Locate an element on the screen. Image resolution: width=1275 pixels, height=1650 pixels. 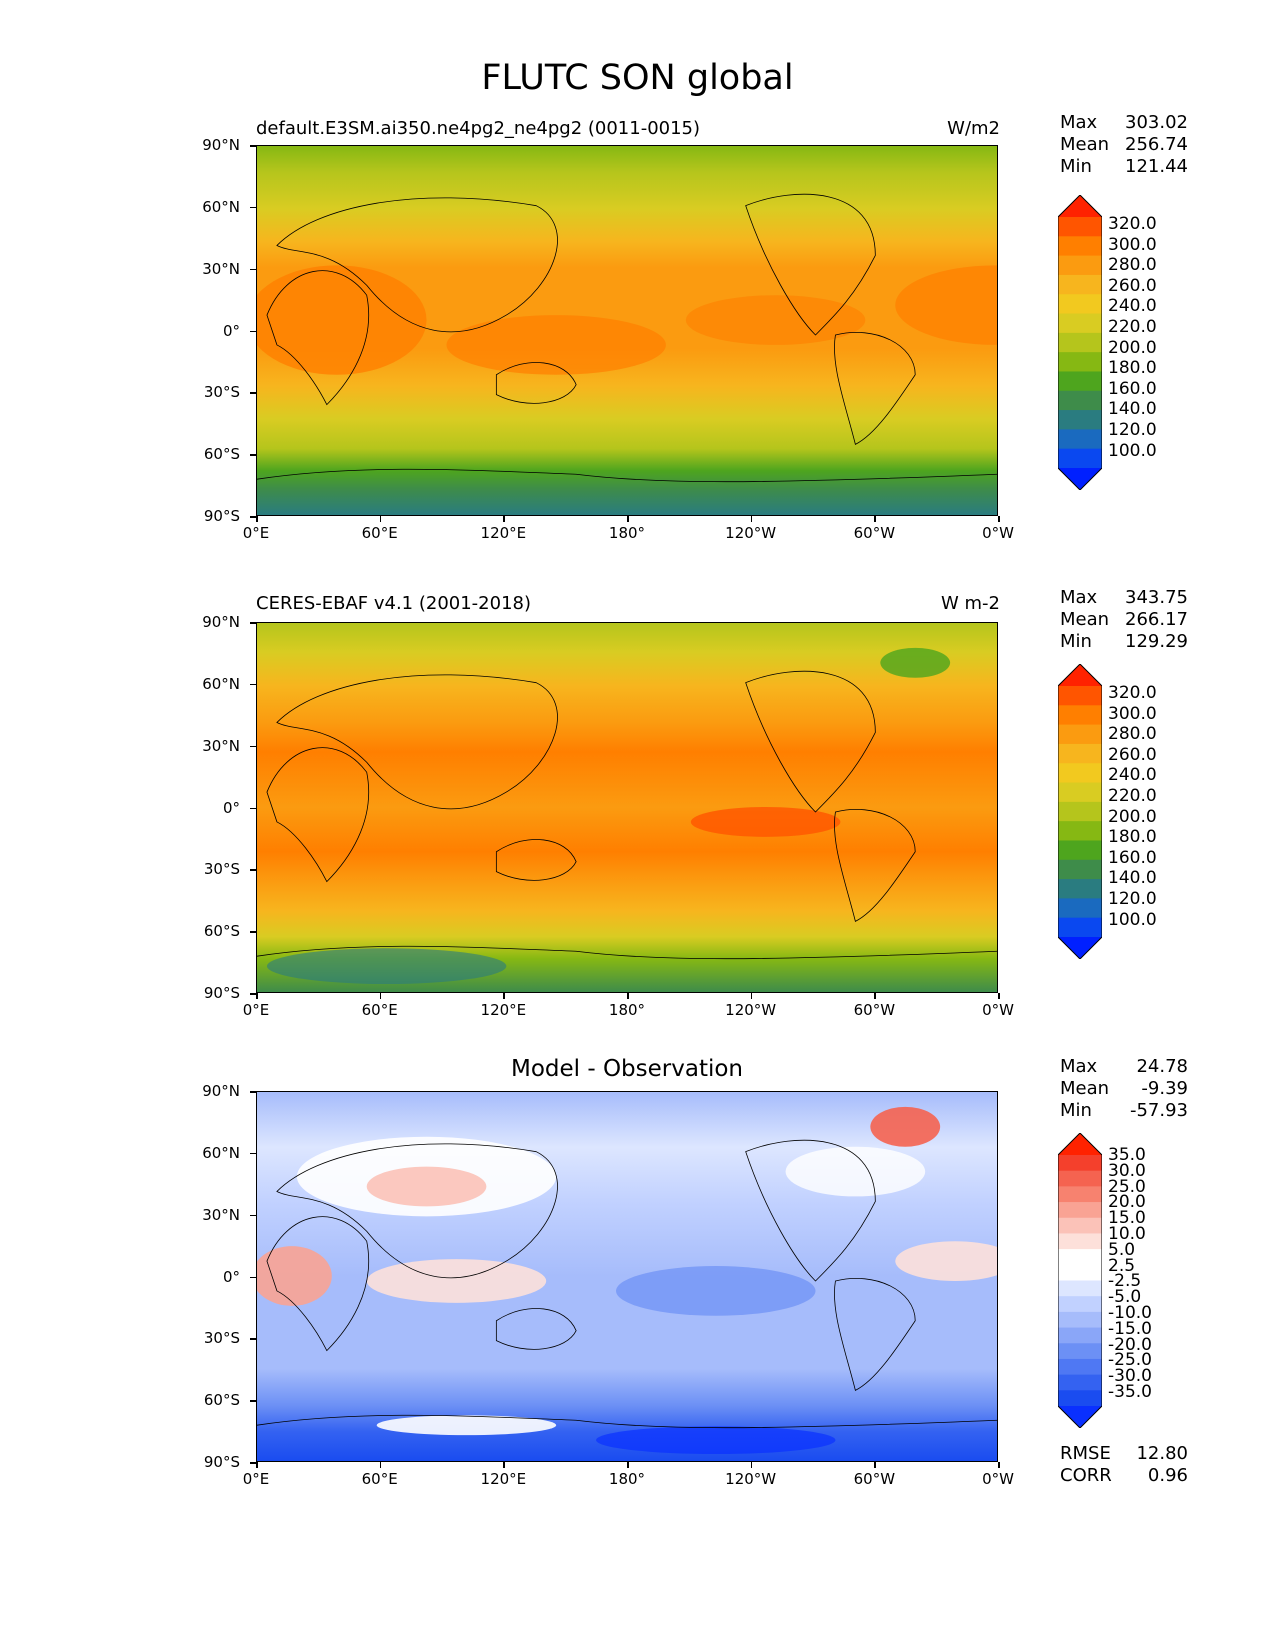
colorbar-label: 120.0 is located at coordinates (1132, 899).